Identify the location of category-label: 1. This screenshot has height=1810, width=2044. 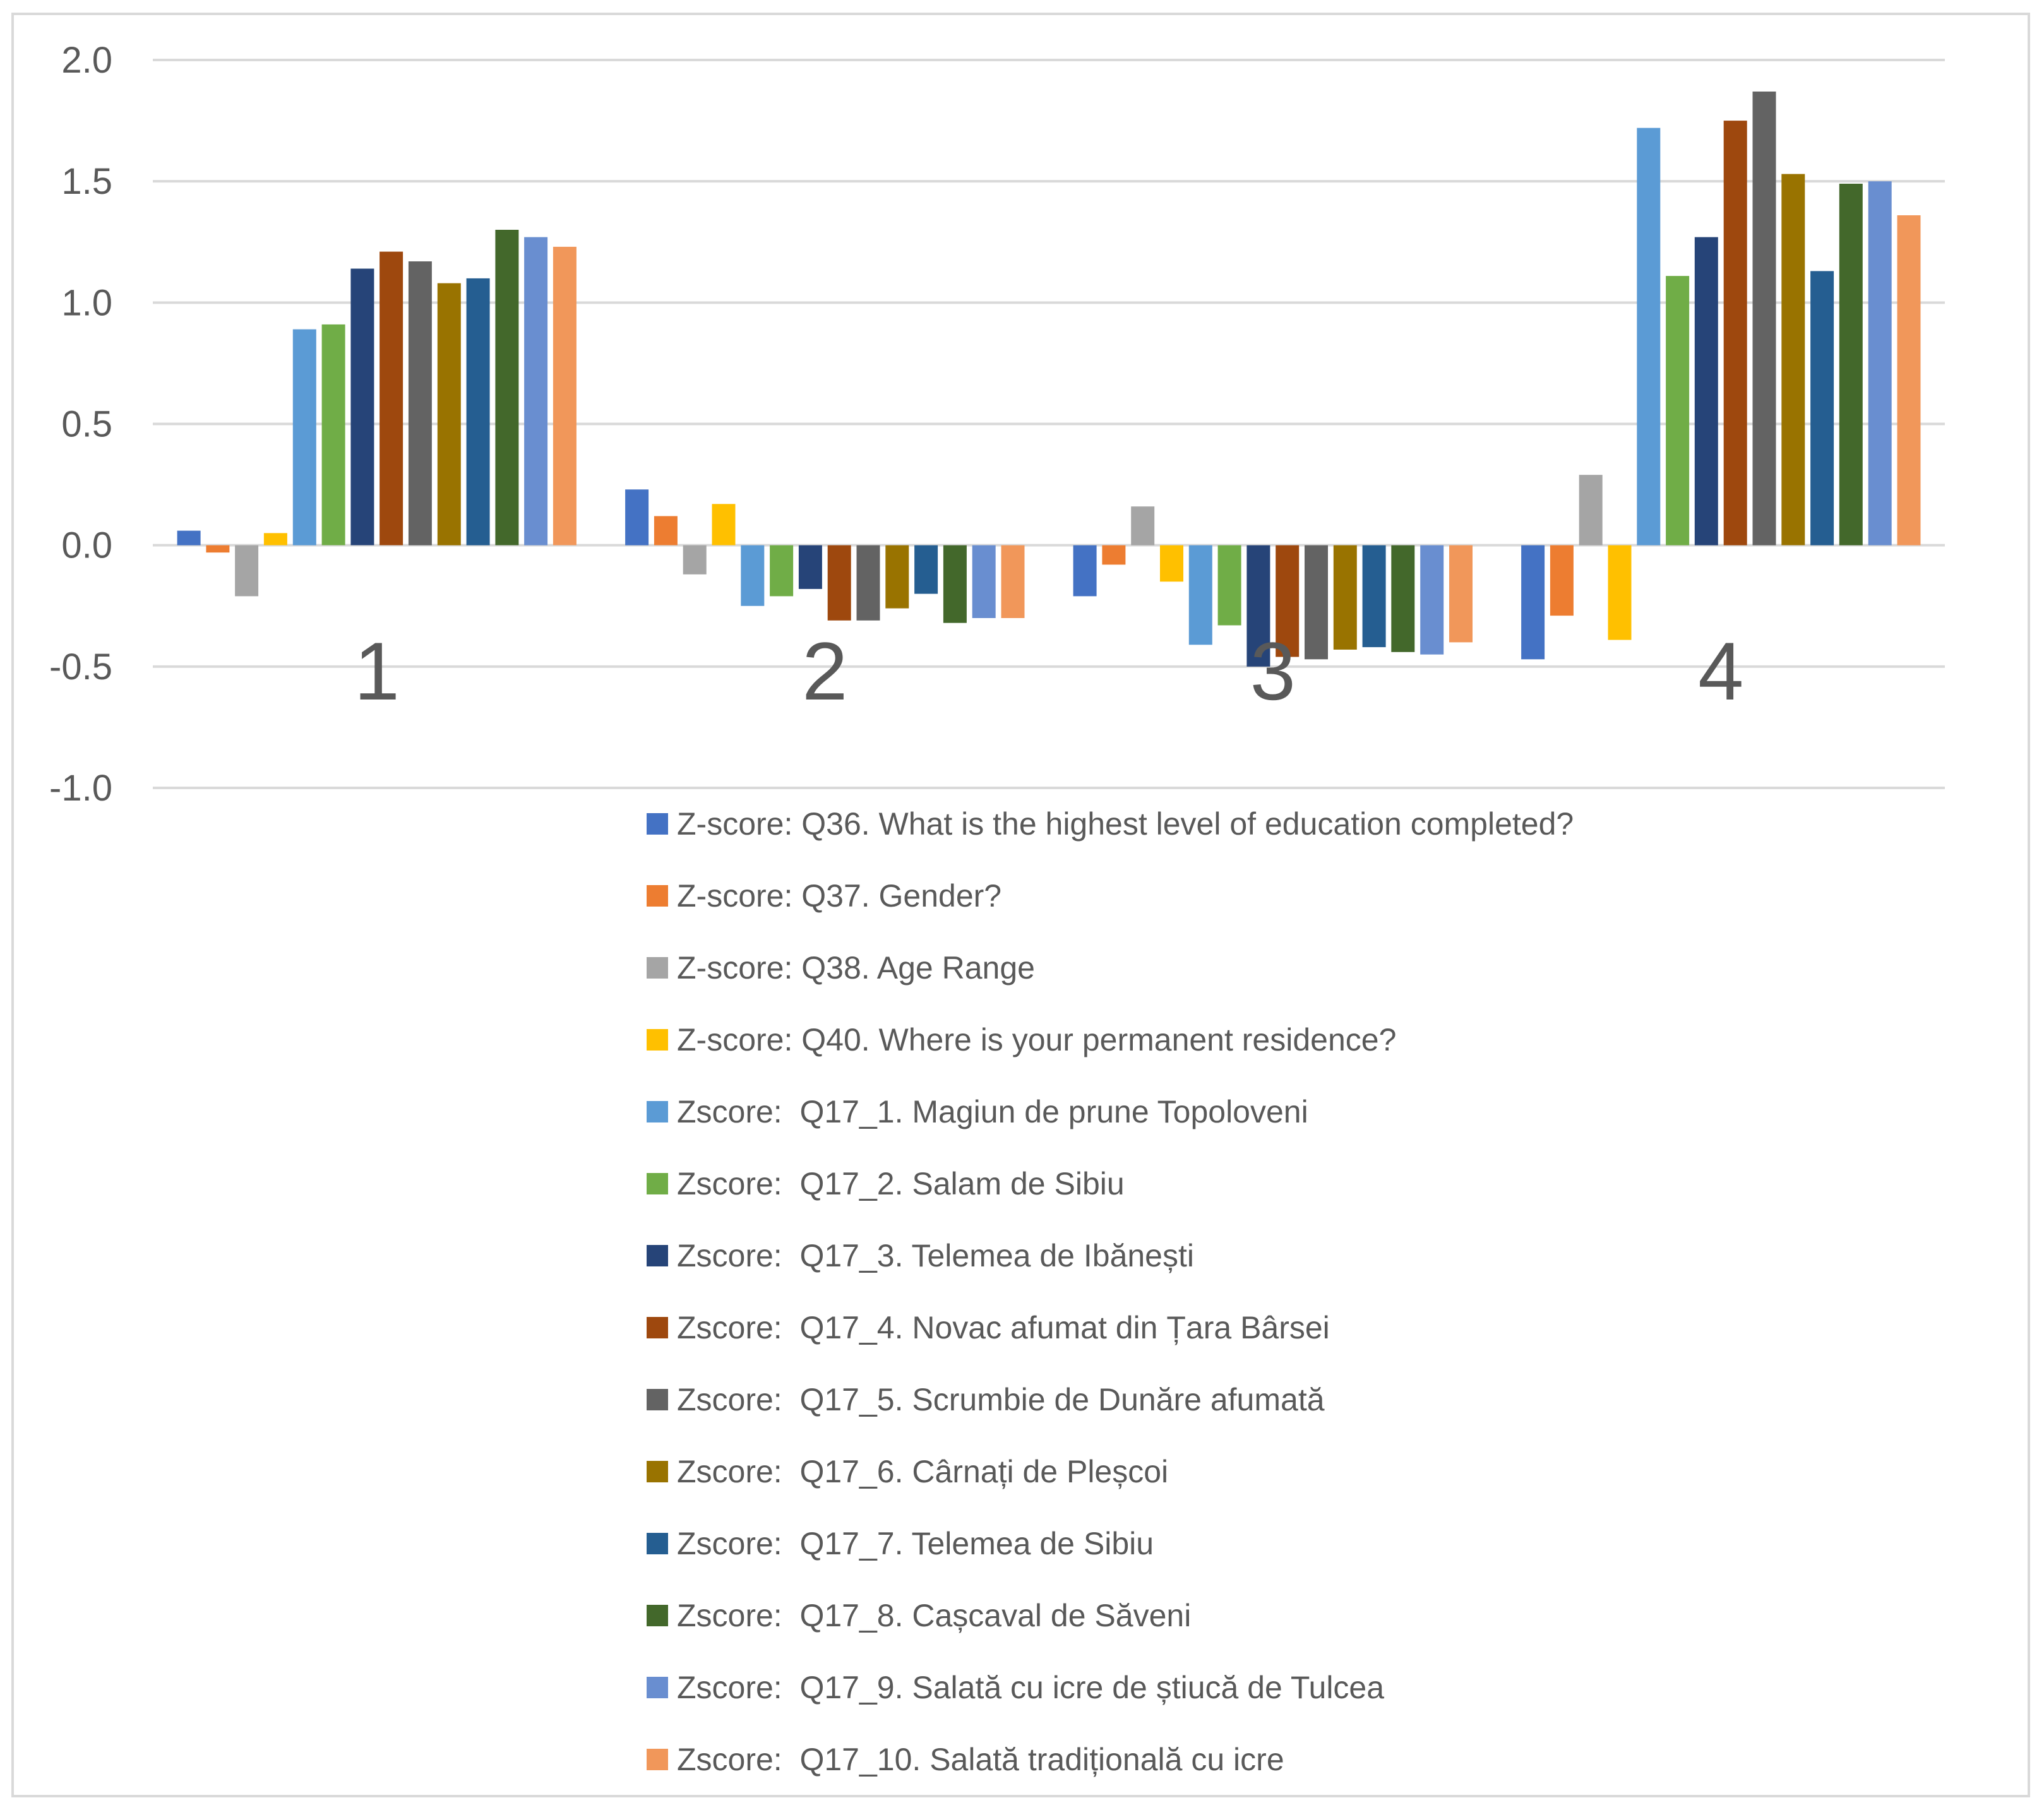
(377, 671).